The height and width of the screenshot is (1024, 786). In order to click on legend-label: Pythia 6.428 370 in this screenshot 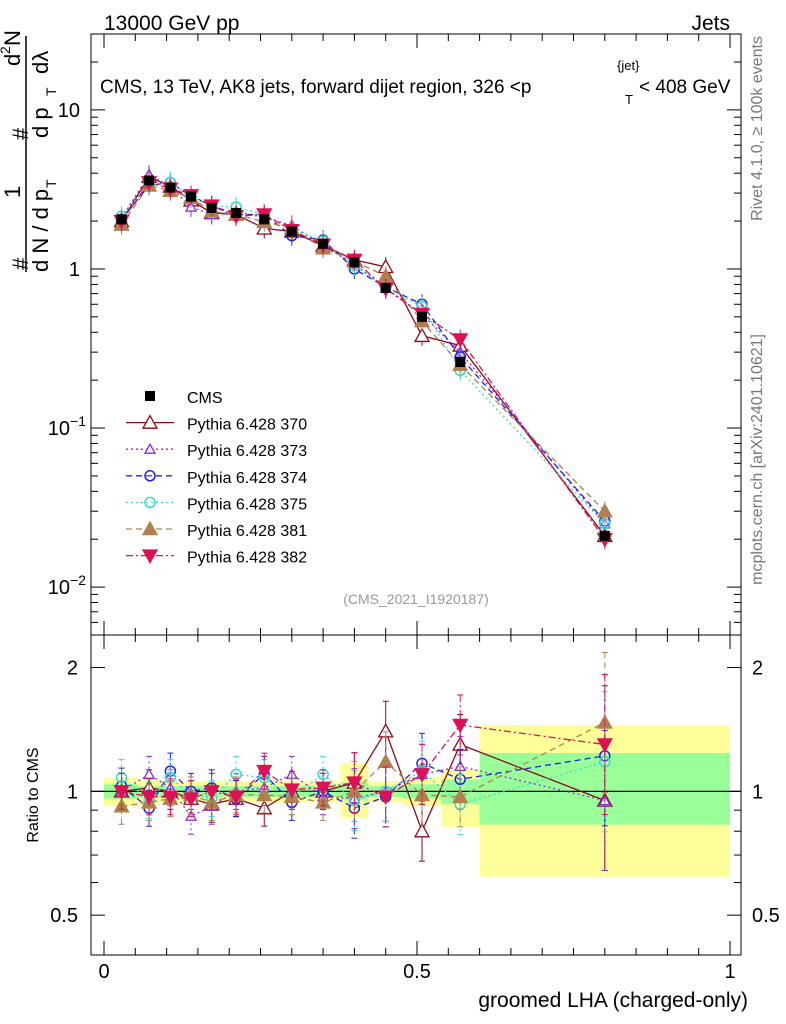, I will do `click(247, 425)`.